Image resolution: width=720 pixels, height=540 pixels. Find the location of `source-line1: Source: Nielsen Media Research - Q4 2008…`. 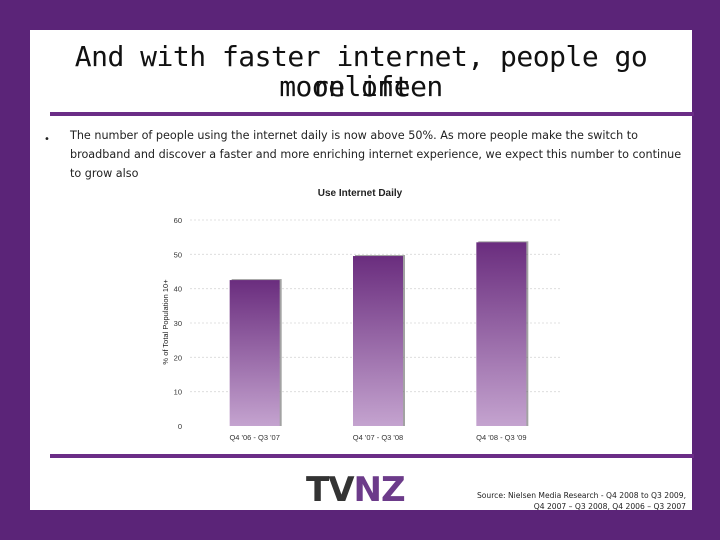

source-line1: Source: Nielsen Media Research - Q4 2008… is located at coordinates (581, 495).